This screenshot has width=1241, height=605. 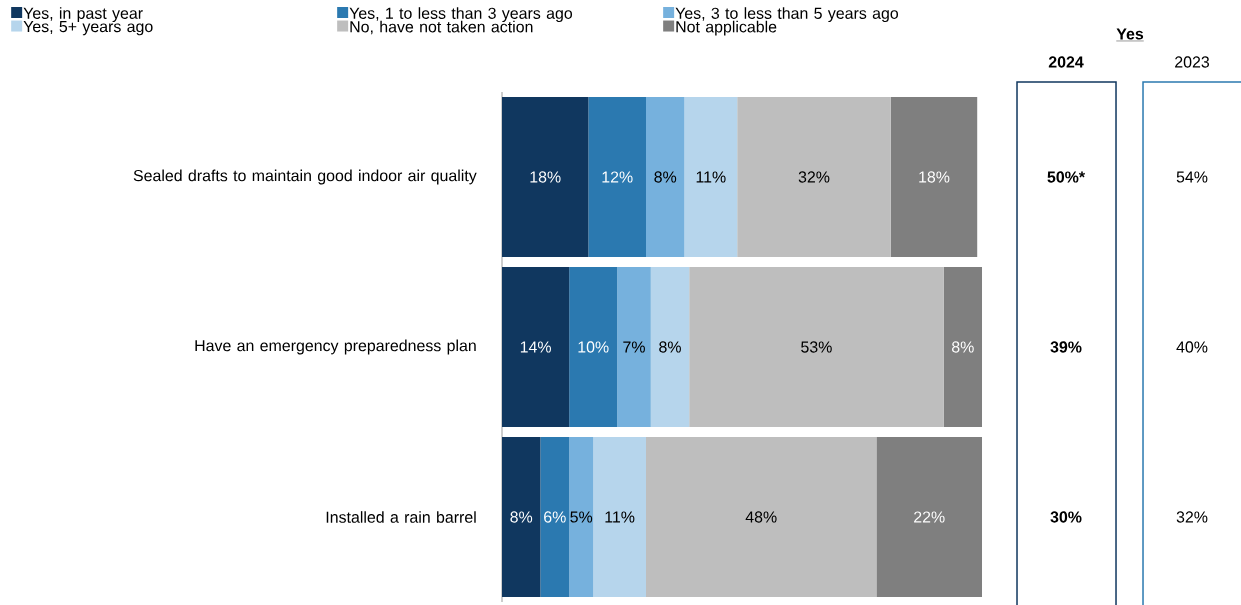 I want to click on text: 2023, so click(x=1192, y=62).